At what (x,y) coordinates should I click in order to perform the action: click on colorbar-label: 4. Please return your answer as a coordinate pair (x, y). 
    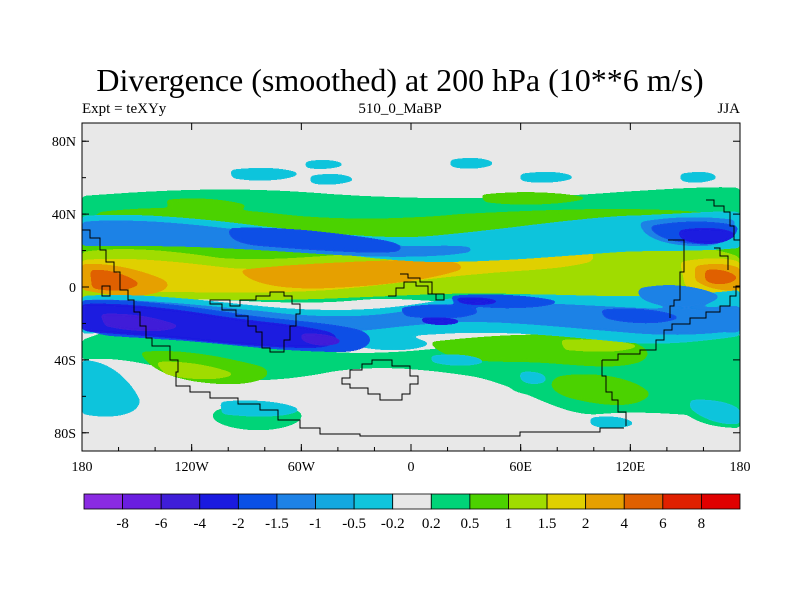
    Looking at the image, I should click on (624, 524).